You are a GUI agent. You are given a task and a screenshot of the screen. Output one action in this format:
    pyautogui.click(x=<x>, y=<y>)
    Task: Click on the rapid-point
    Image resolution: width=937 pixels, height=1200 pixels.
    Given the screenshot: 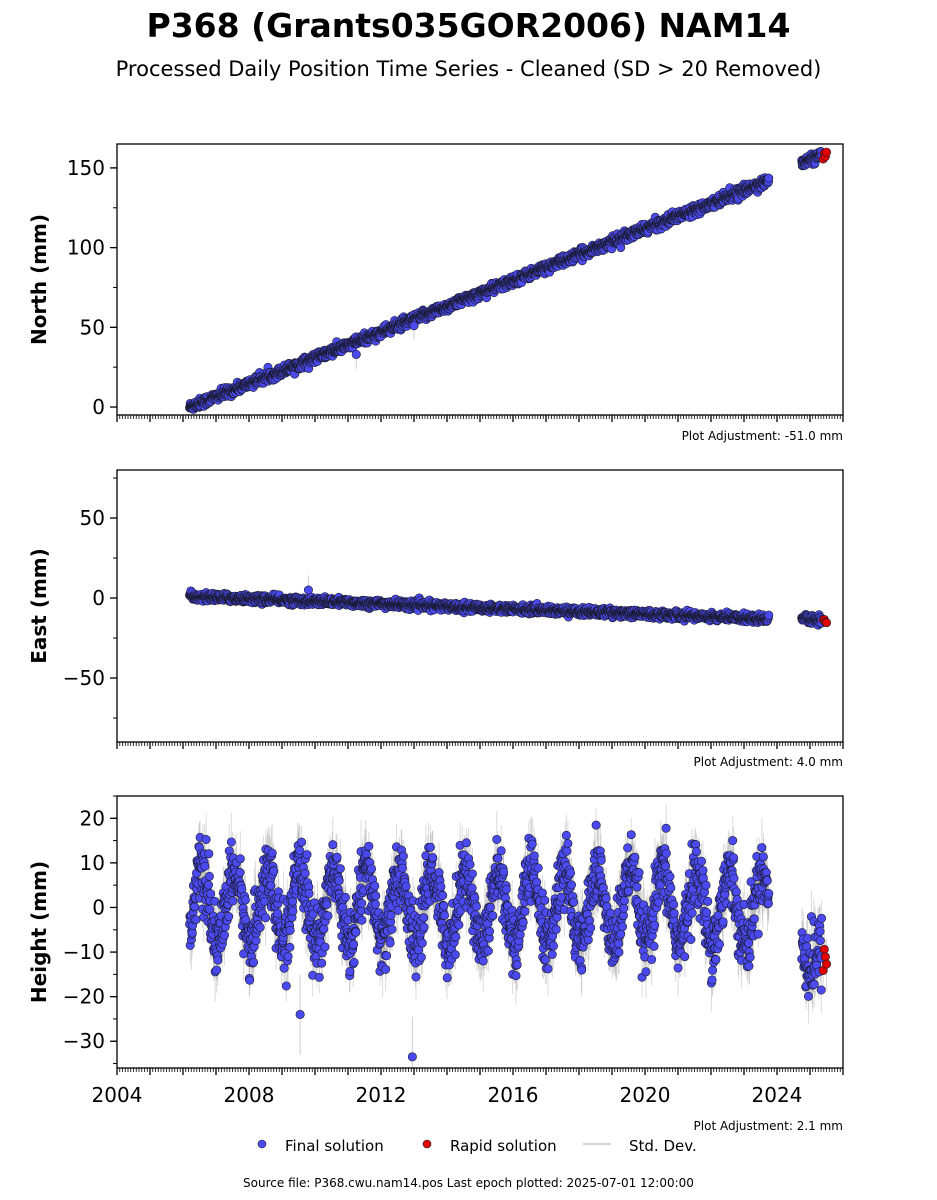 What is the action you would take?
    pyautogui.click(x=826, y=152)
    